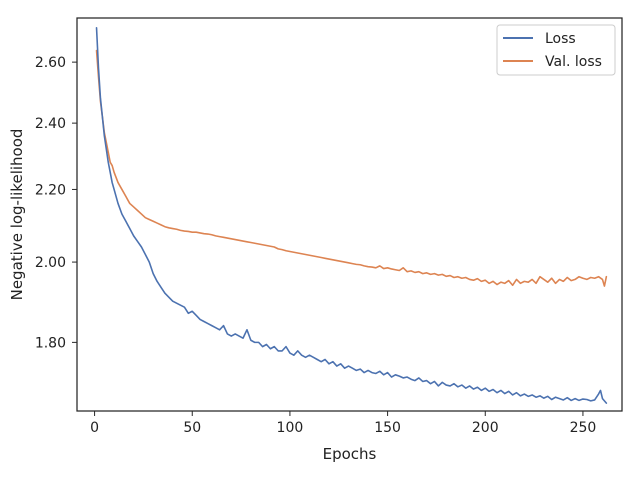  What do you see at coordinates (192, 428) in the screenshot?
I see `x-tick-label: 50` at bounding box center [192, 428].